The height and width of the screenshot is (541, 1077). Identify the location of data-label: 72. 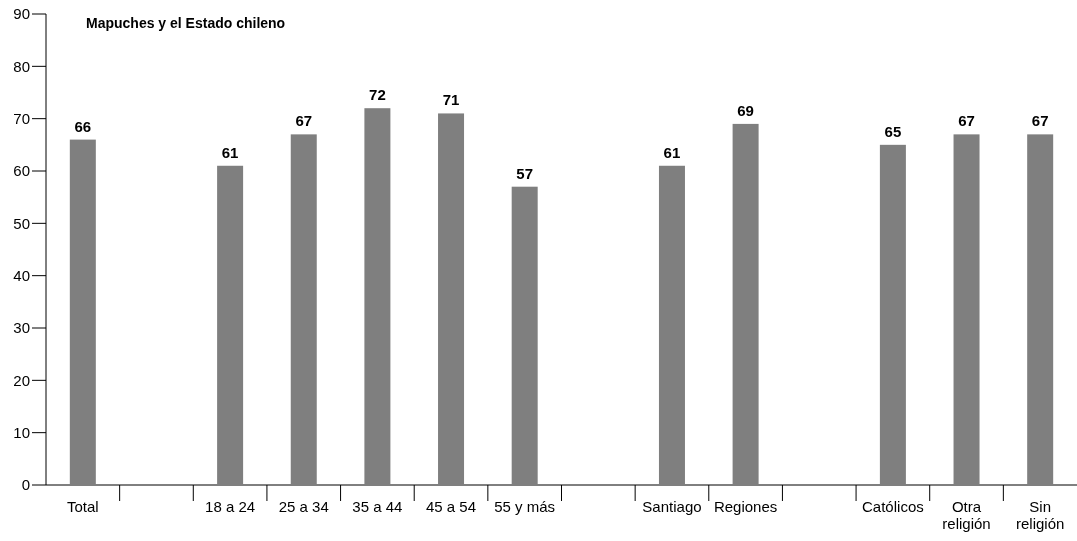
(377, 95).